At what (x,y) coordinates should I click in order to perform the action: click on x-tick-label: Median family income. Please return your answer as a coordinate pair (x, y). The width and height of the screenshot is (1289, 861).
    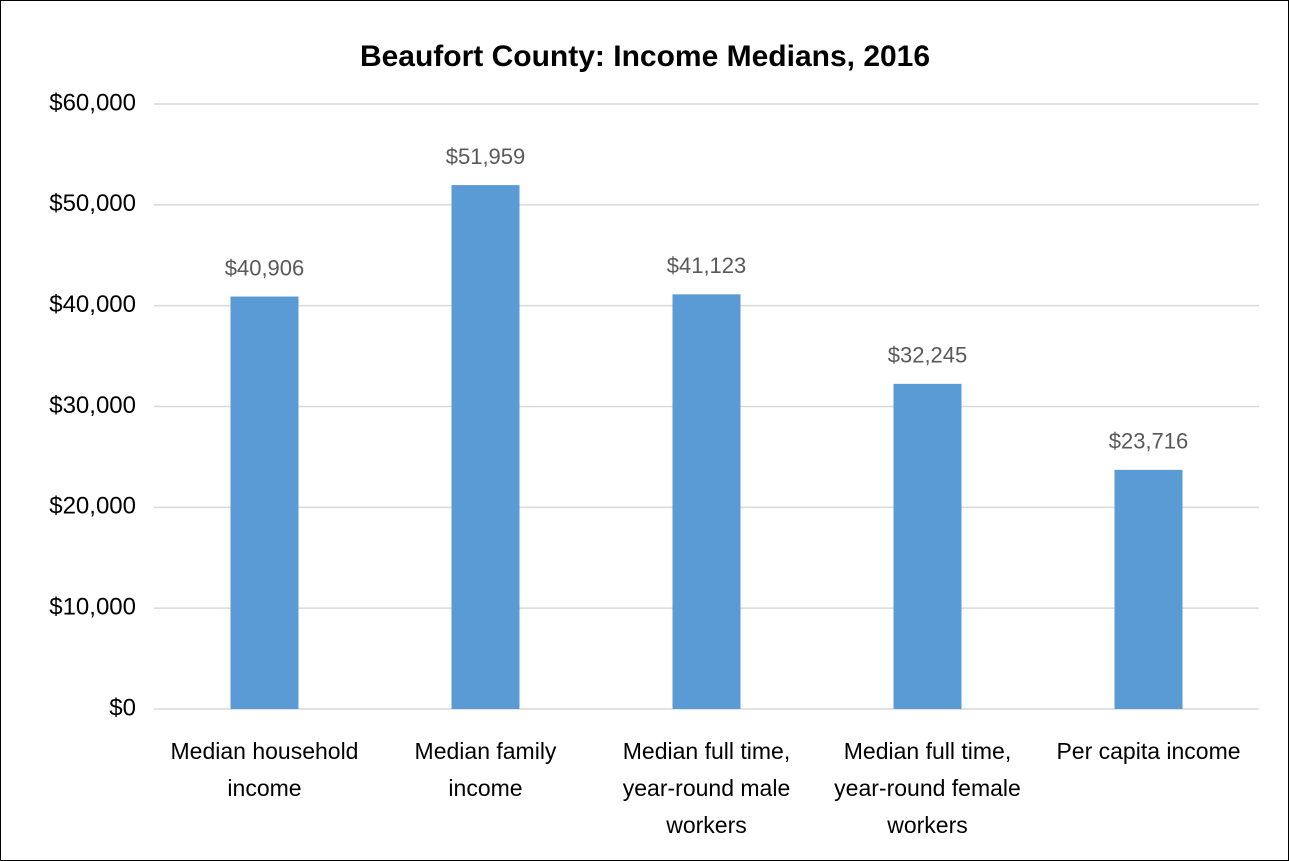
    Looking at the image, I should click on (485, 769).